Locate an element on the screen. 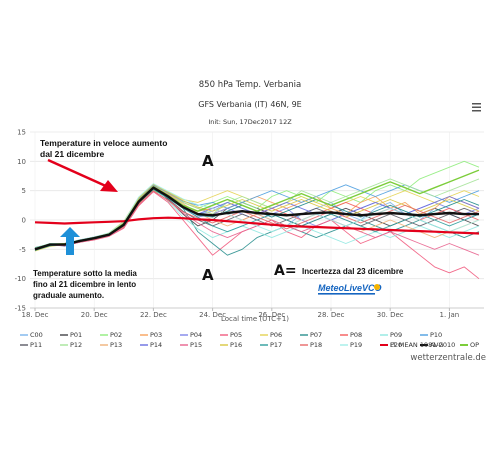 This screenshot has height=450, width=500. red-arrow-head is located at coordinates (109, 186).